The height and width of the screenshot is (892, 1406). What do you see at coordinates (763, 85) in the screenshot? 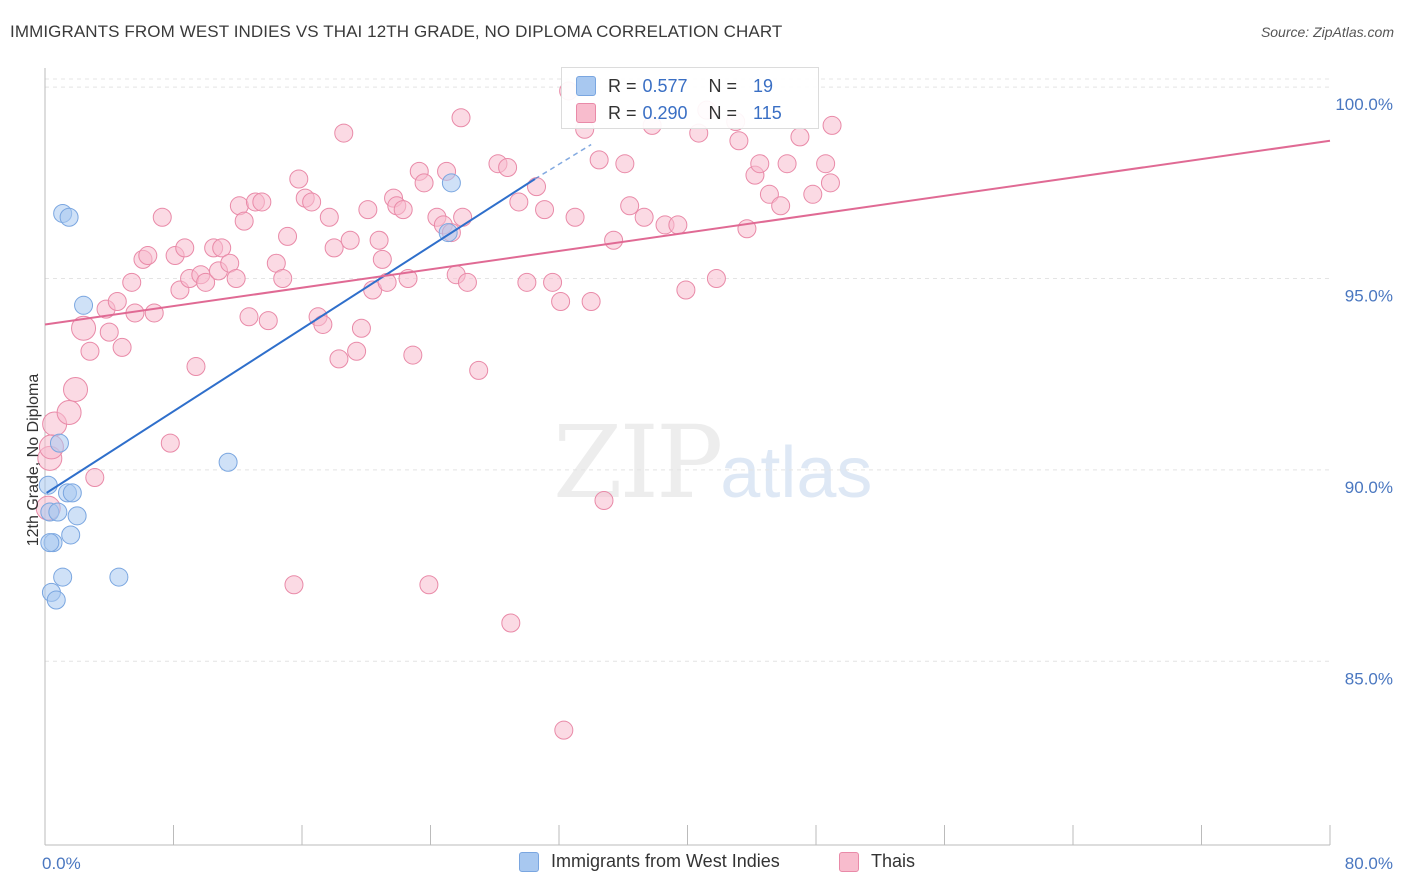
I see `stats-n-value: 19` at bounding box center [763, 85].